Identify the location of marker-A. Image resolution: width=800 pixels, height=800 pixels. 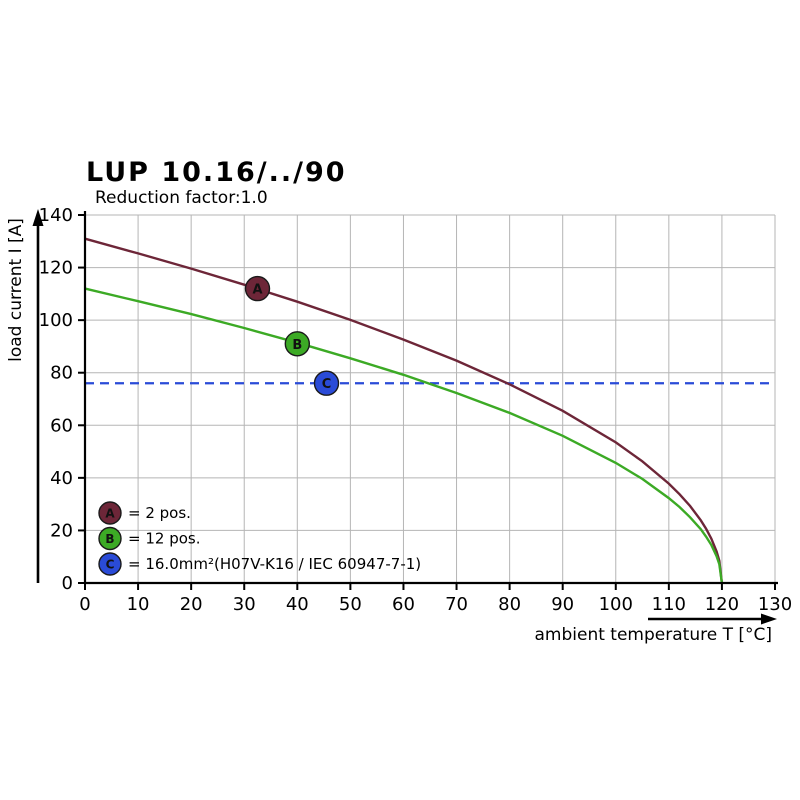
(257, 288).